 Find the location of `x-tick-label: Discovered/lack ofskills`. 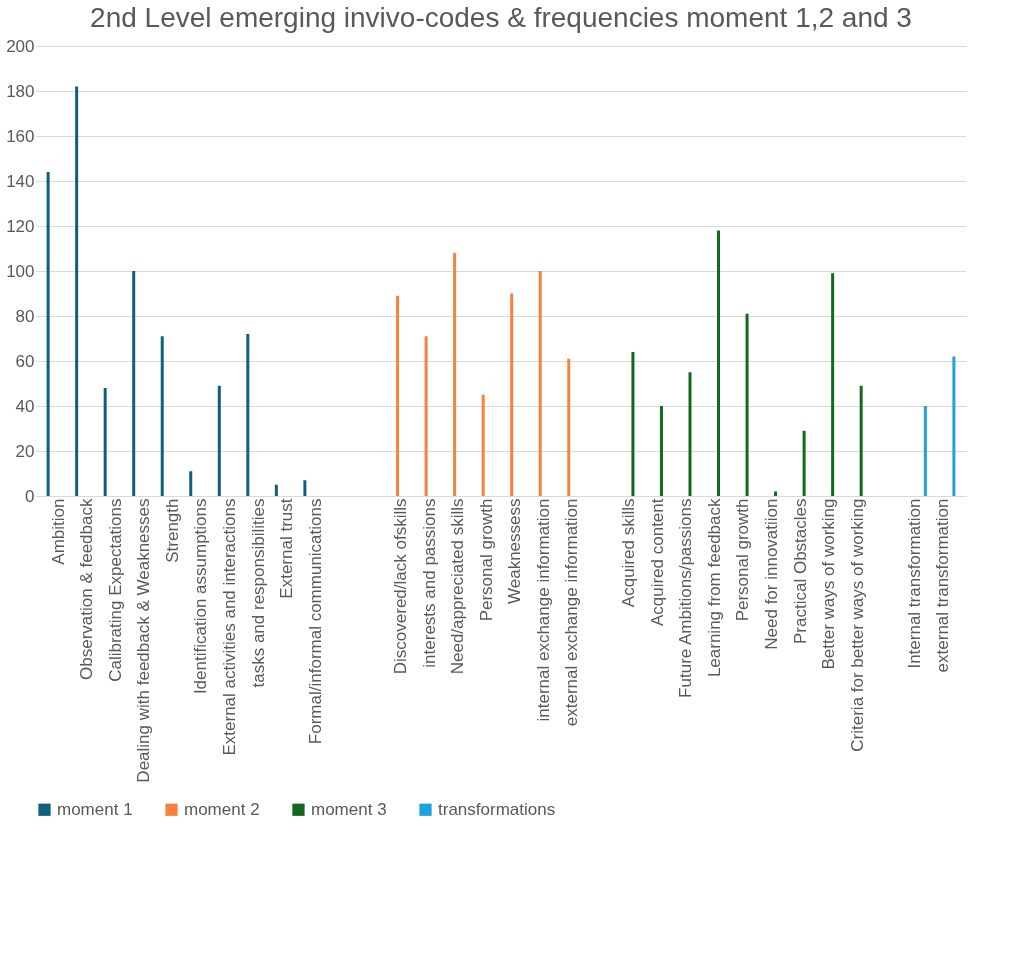

x-tick-label: Discovered/lack ofskills is located at coordinates (401, 586).